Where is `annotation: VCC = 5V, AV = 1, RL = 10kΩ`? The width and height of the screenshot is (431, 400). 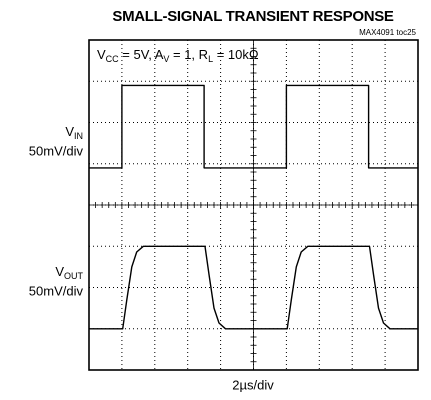 annotation: VCC = 5V, AV = 1, RL = 10kΩ is located at coordinates (178, 55).